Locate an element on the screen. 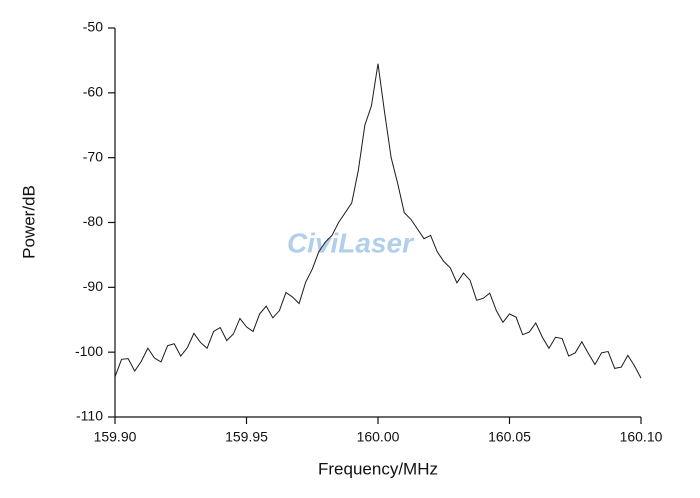  y-tick-label: -90 is located at coordinates (93, 286).